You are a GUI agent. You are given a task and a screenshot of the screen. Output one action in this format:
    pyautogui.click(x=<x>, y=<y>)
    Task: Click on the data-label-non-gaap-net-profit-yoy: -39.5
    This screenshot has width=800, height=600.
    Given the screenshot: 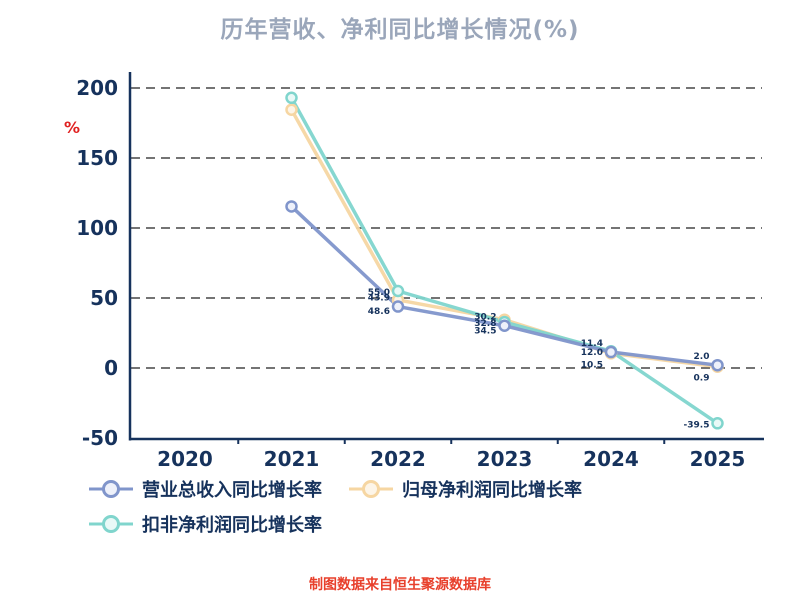 What is the action you would take?
    pyautogui.click(x=697, y=425)
    